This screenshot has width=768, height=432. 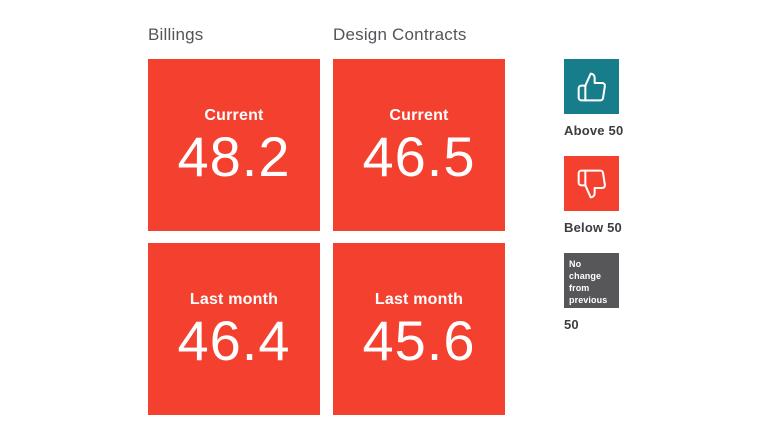 What do you see at coordinates (571, 324) in the screenshot?
I see `legend-label-50: 50` at bounding box center [571, 324].